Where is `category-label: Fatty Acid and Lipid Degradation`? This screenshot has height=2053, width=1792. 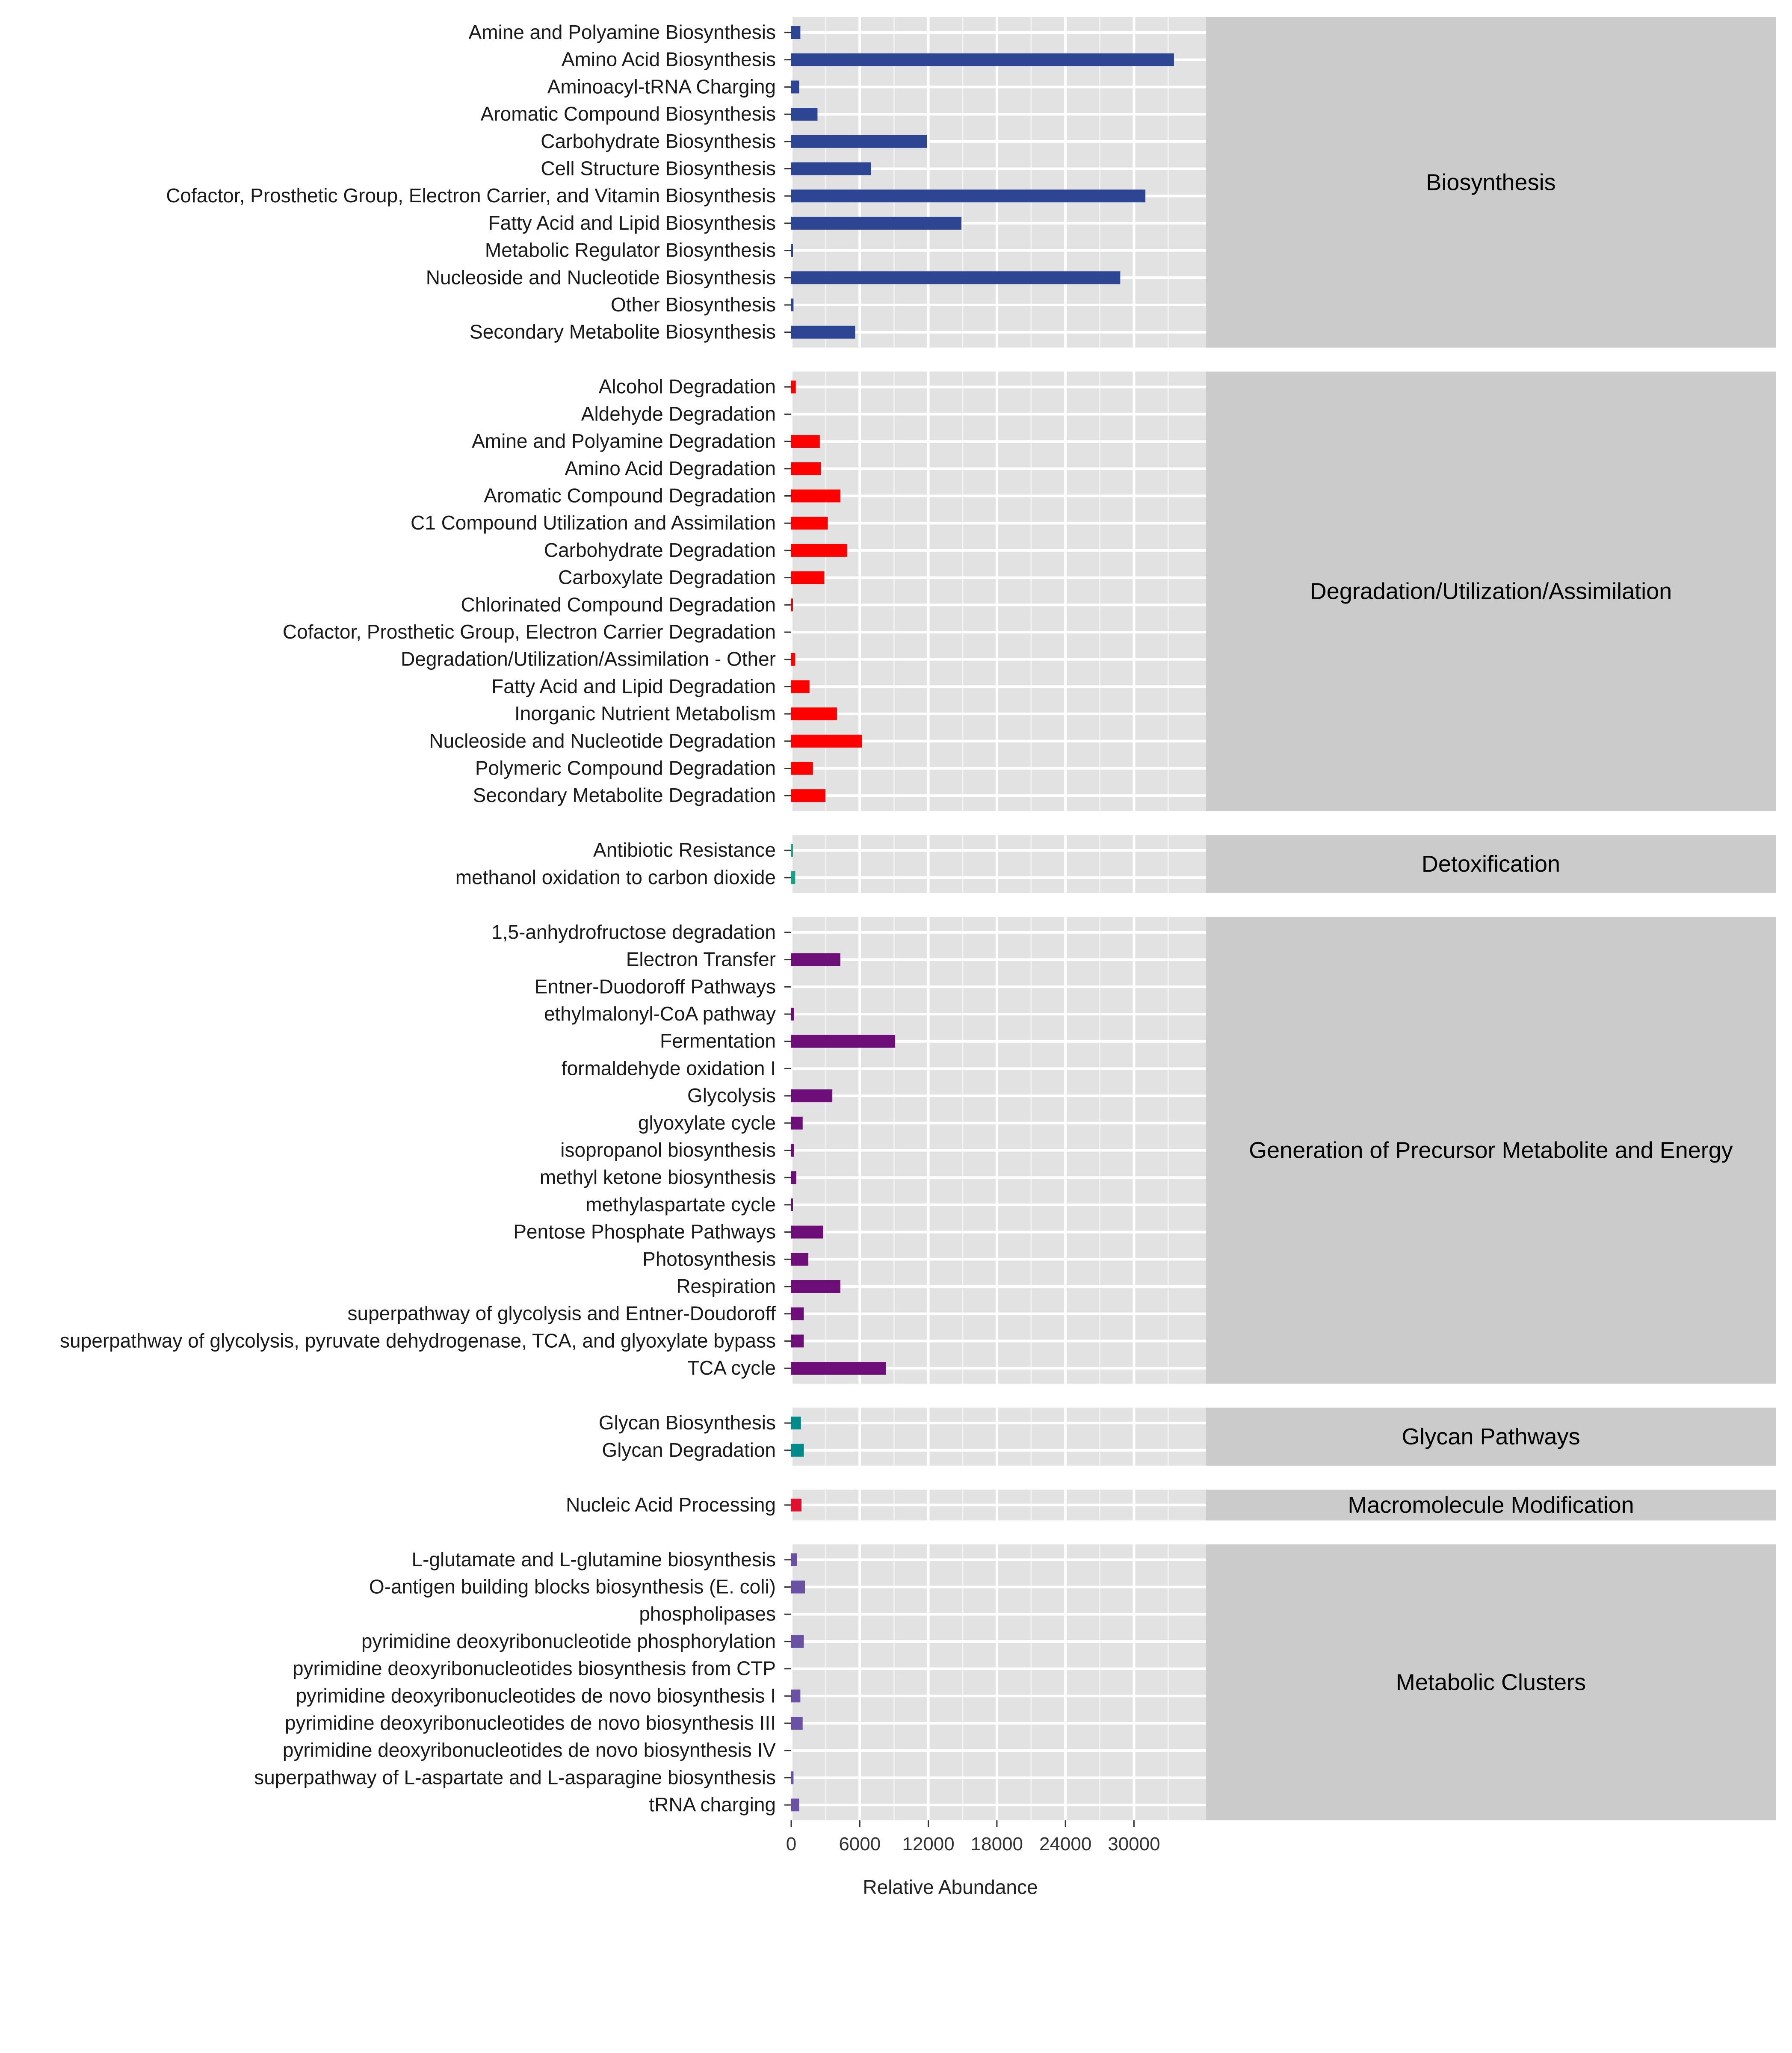
category-label: Fatty Acid and Lipid Degradation is located at coordinates (633, 686).